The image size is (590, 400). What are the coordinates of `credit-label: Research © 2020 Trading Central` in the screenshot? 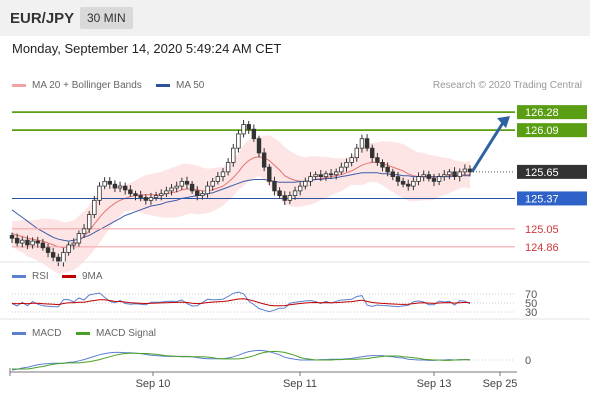 It's located at (507, 85).